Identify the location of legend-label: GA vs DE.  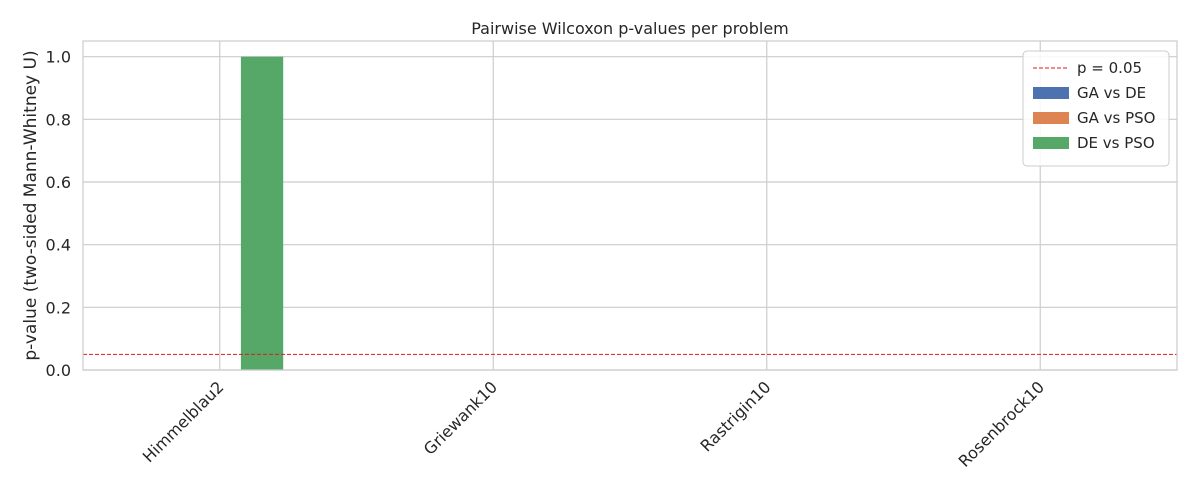
(1111, 93).